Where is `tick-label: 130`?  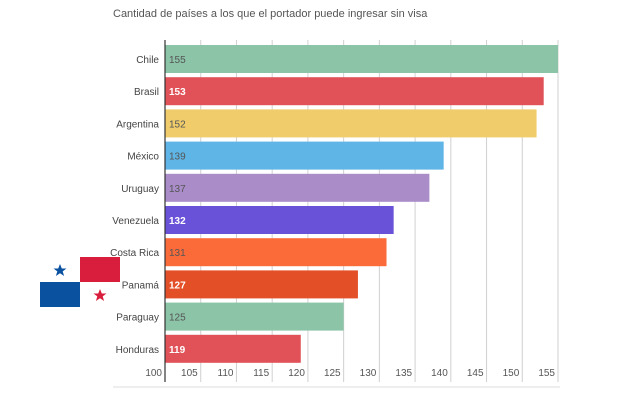
tick-label: 130 is located at coordinates (368, 373).